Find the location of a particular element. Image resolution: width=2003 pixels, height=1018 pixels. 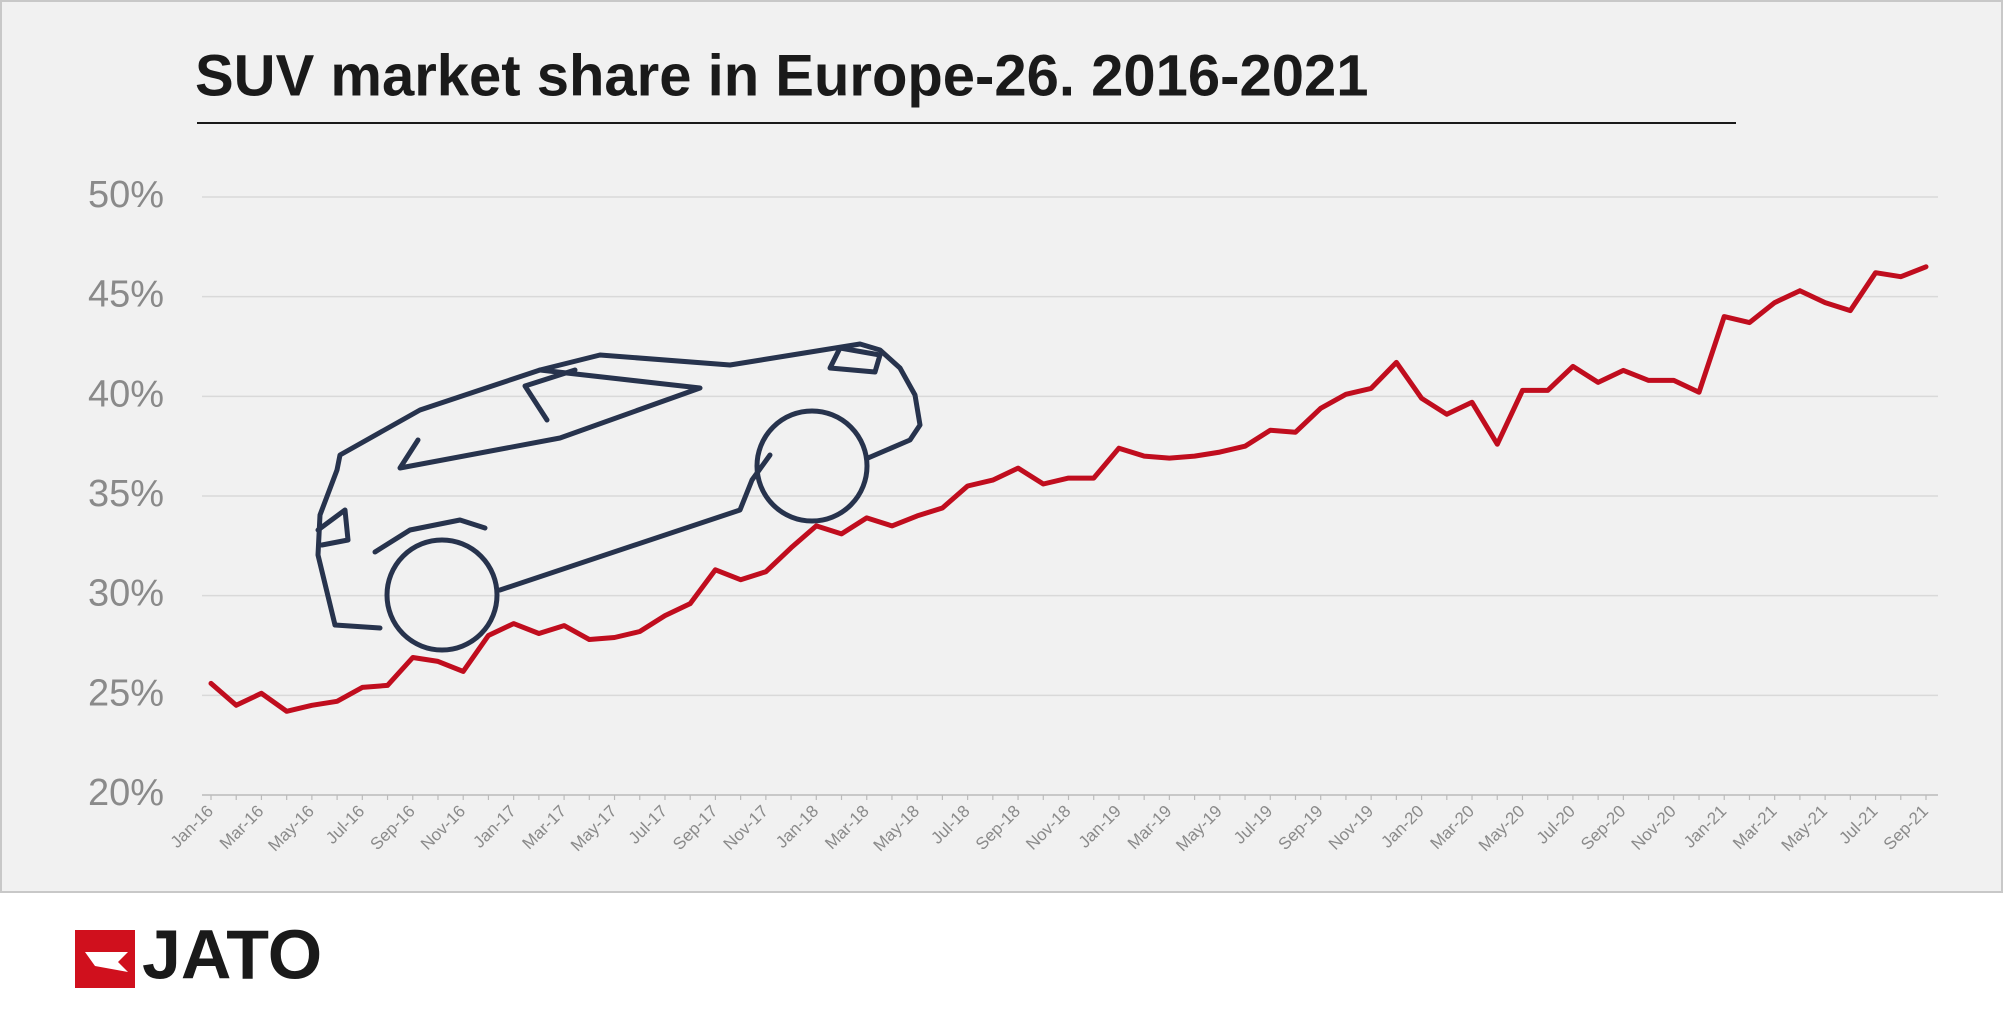

y-tick-label: 25% is located at coordinates (126, 693).